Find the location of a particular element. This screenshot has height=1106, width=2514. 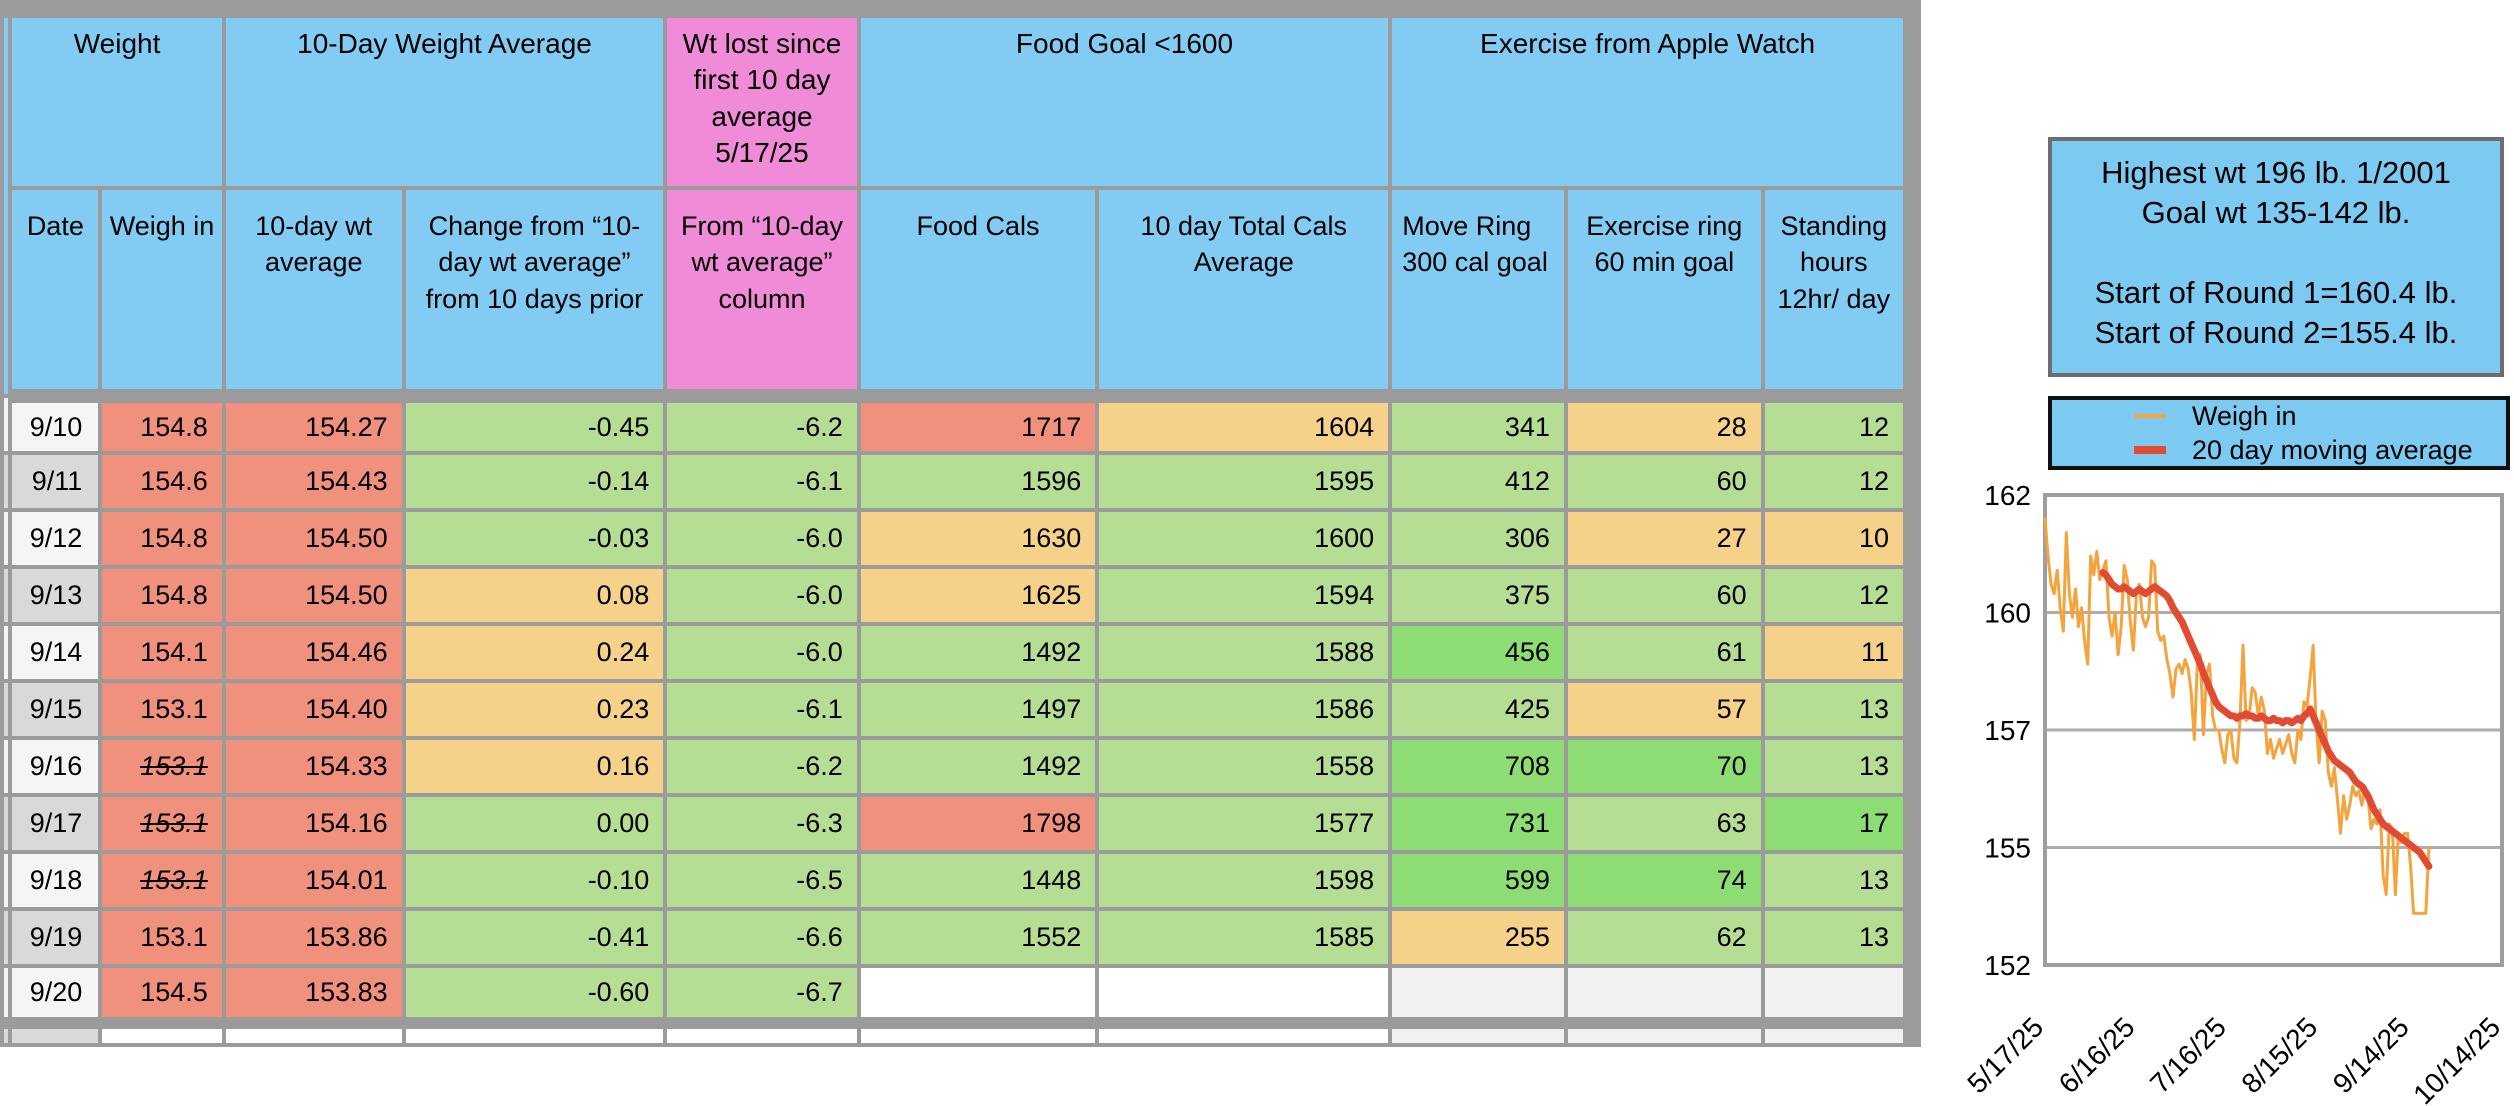

cell-weigh-in-9/15: 153.1 is located at coordinates (162, 709).